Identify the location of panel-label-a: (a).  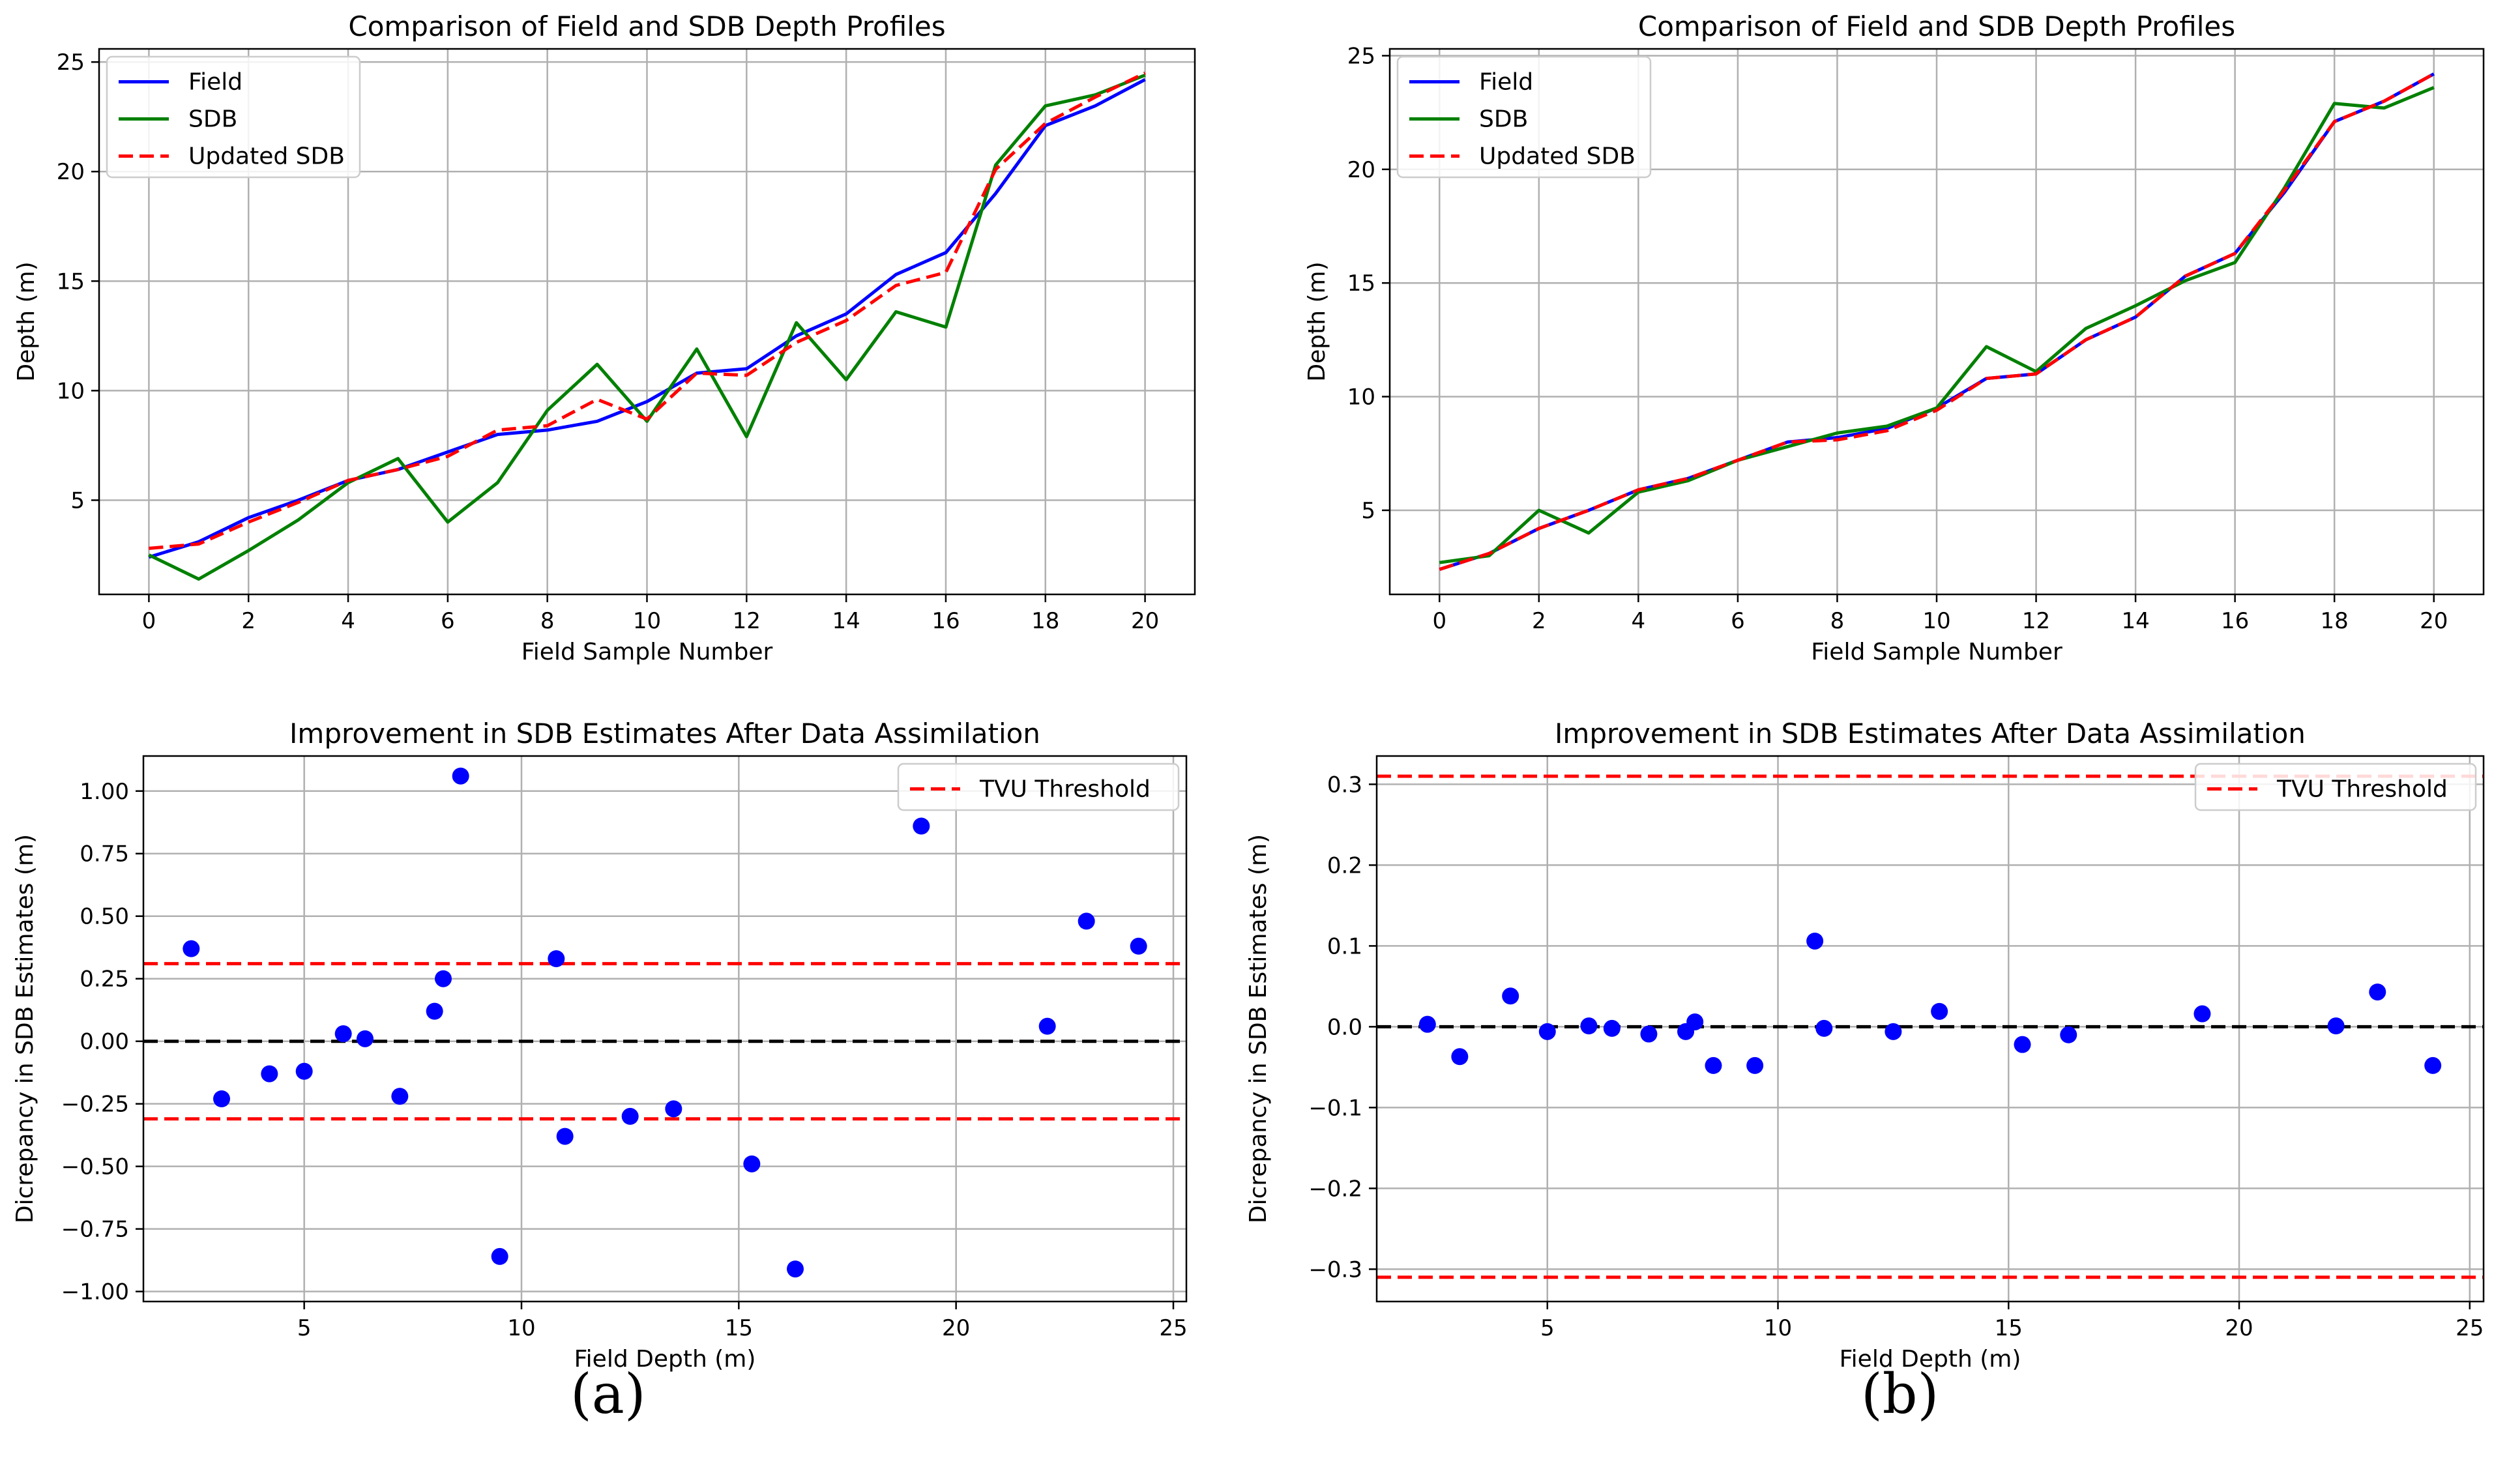
(608, 1394).